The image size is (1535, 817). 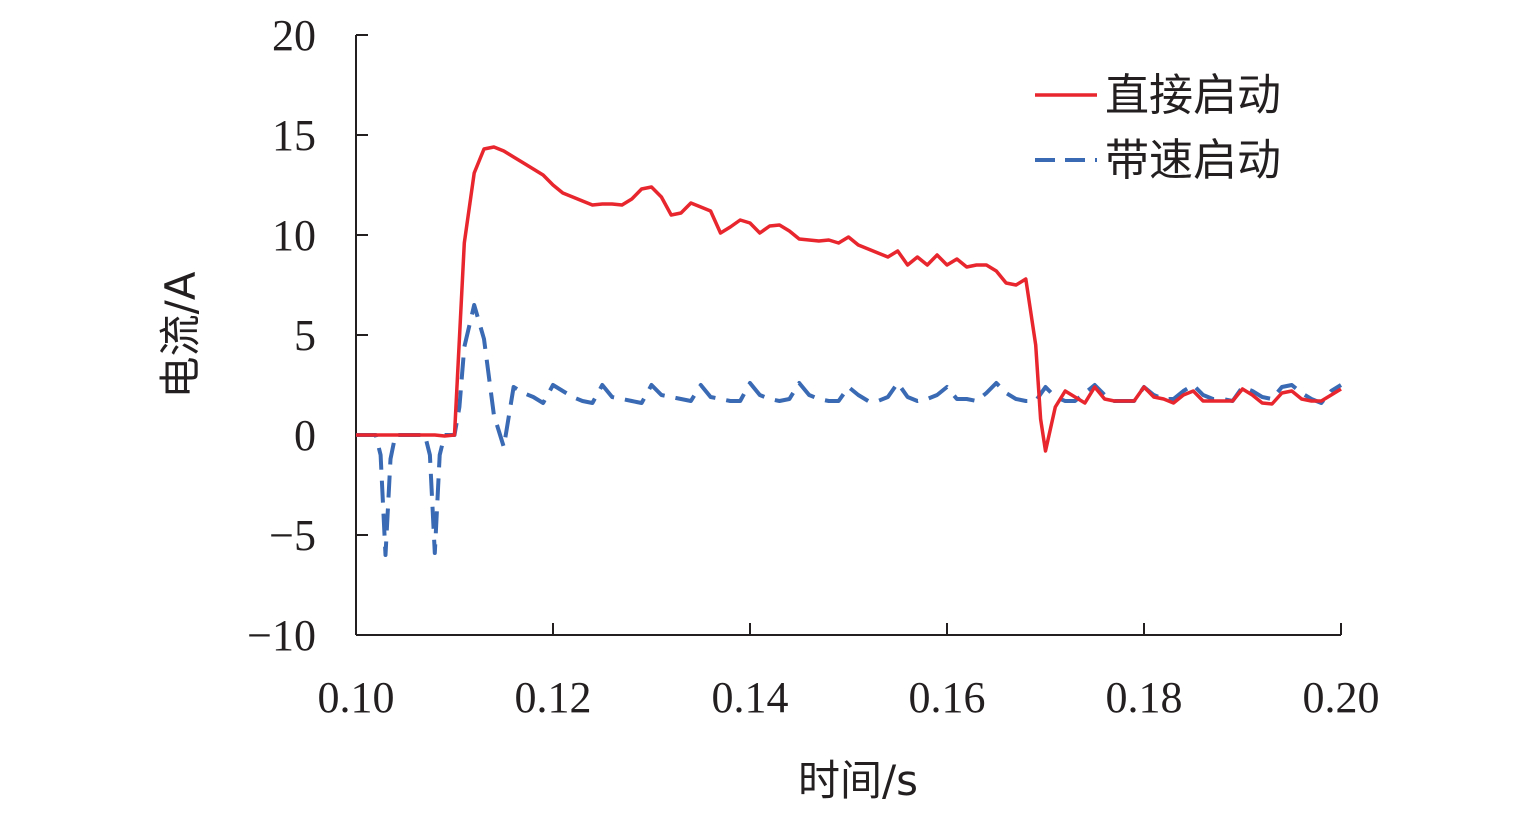 What do you see at coordinates (1144, 697) in the screenshot?
I see `x-tick-label: 0.18` at bounding box center [1144, 697].